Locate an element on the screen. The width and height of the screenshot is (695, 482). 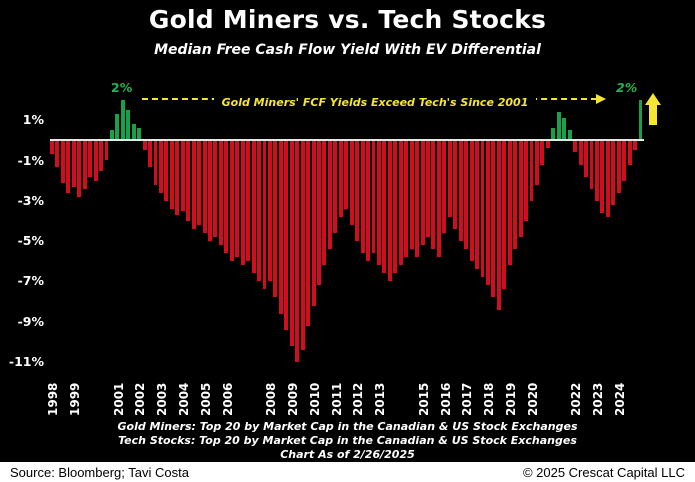
x-axis-tick-label: 2009 is located at coordinates (293, 399).